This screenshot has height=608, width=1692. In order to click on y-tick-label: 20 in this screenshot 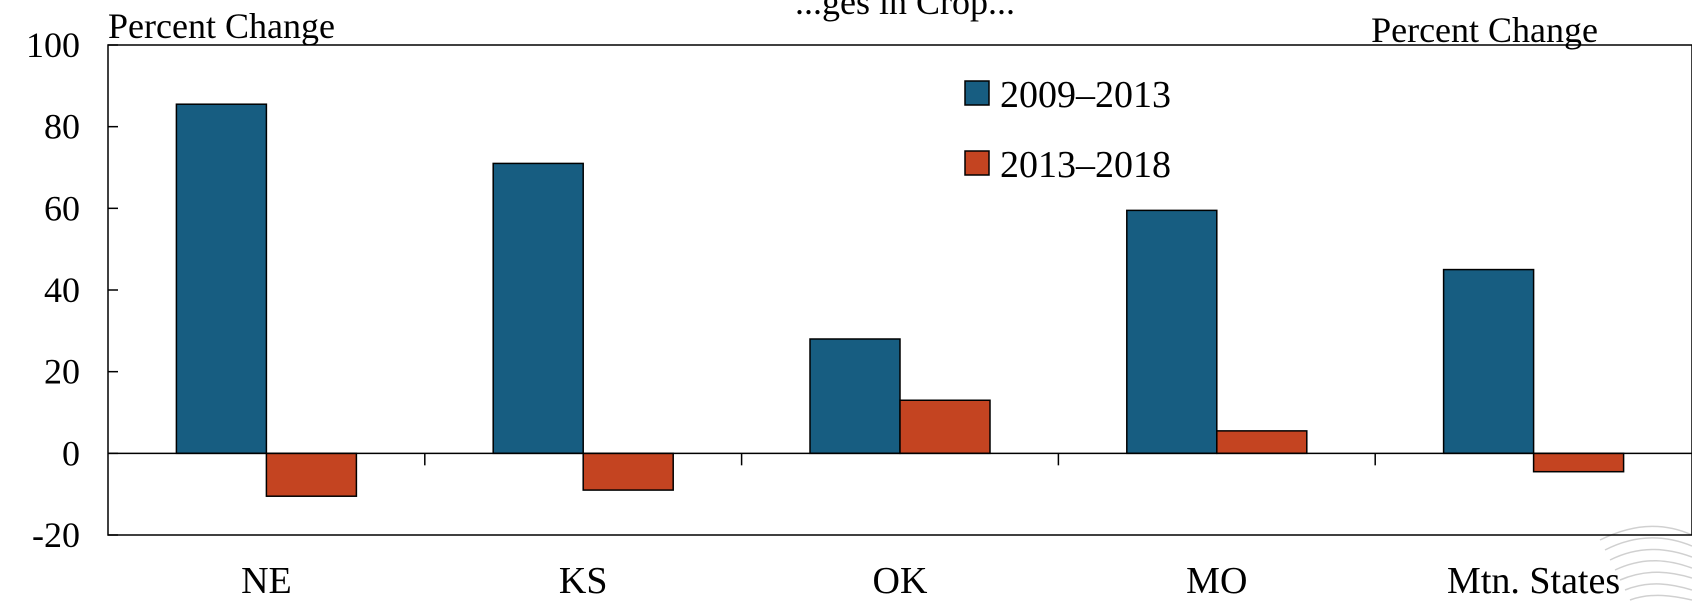, I will do `click(62, 372)`.